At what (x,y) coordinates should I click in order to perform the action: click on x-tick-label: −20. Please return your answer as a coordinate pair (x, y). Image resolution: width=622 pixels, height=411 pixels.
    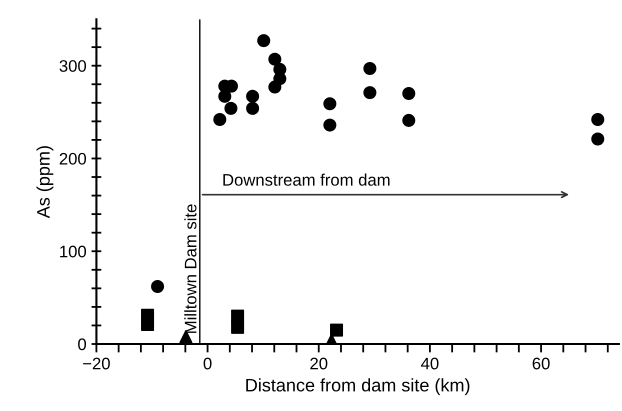
    Looking at the image, I should click on (96, 364).